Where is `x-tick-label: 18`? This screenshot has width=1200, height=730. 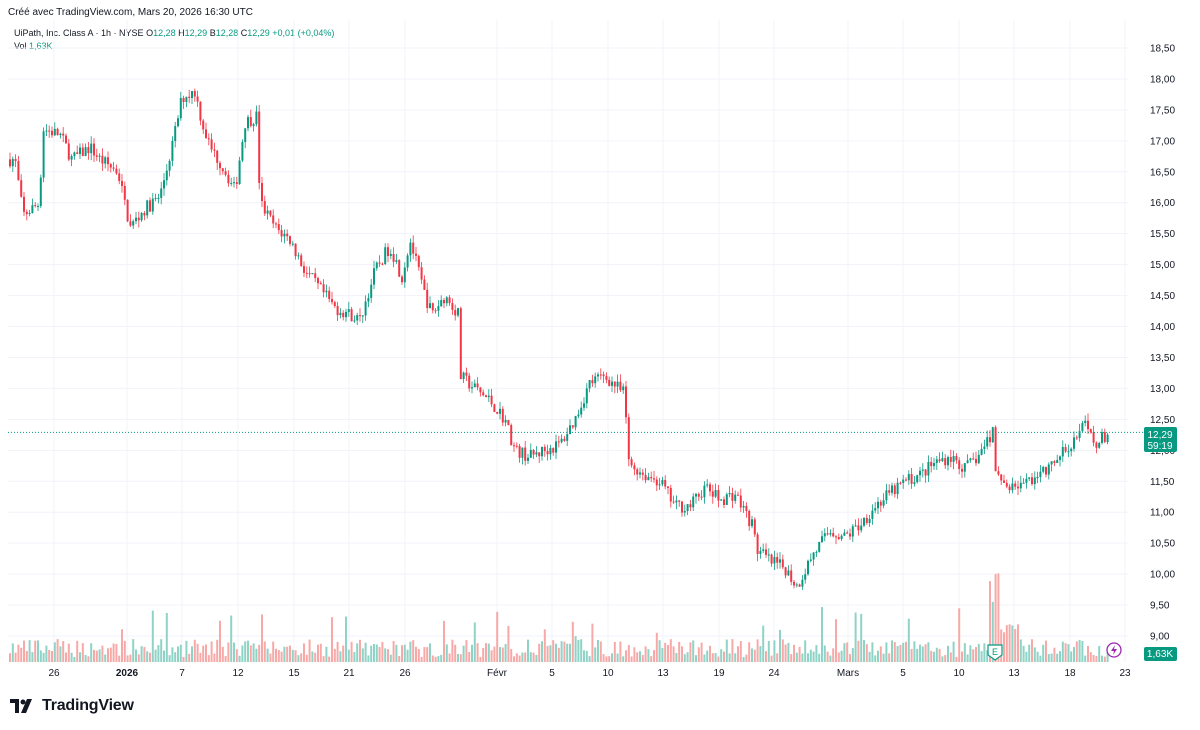
x-tick-label: 18 is located at coordinates (1070, 673).